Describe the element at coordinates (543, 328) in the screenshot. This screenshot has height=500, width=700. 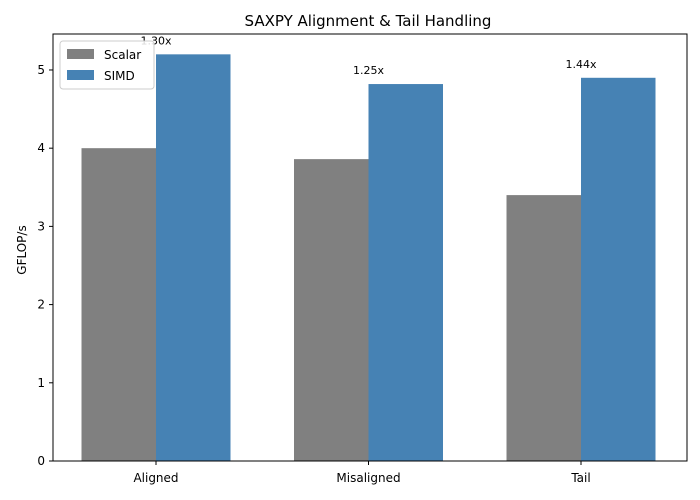
I see `bar-scalar-tail` at that location.